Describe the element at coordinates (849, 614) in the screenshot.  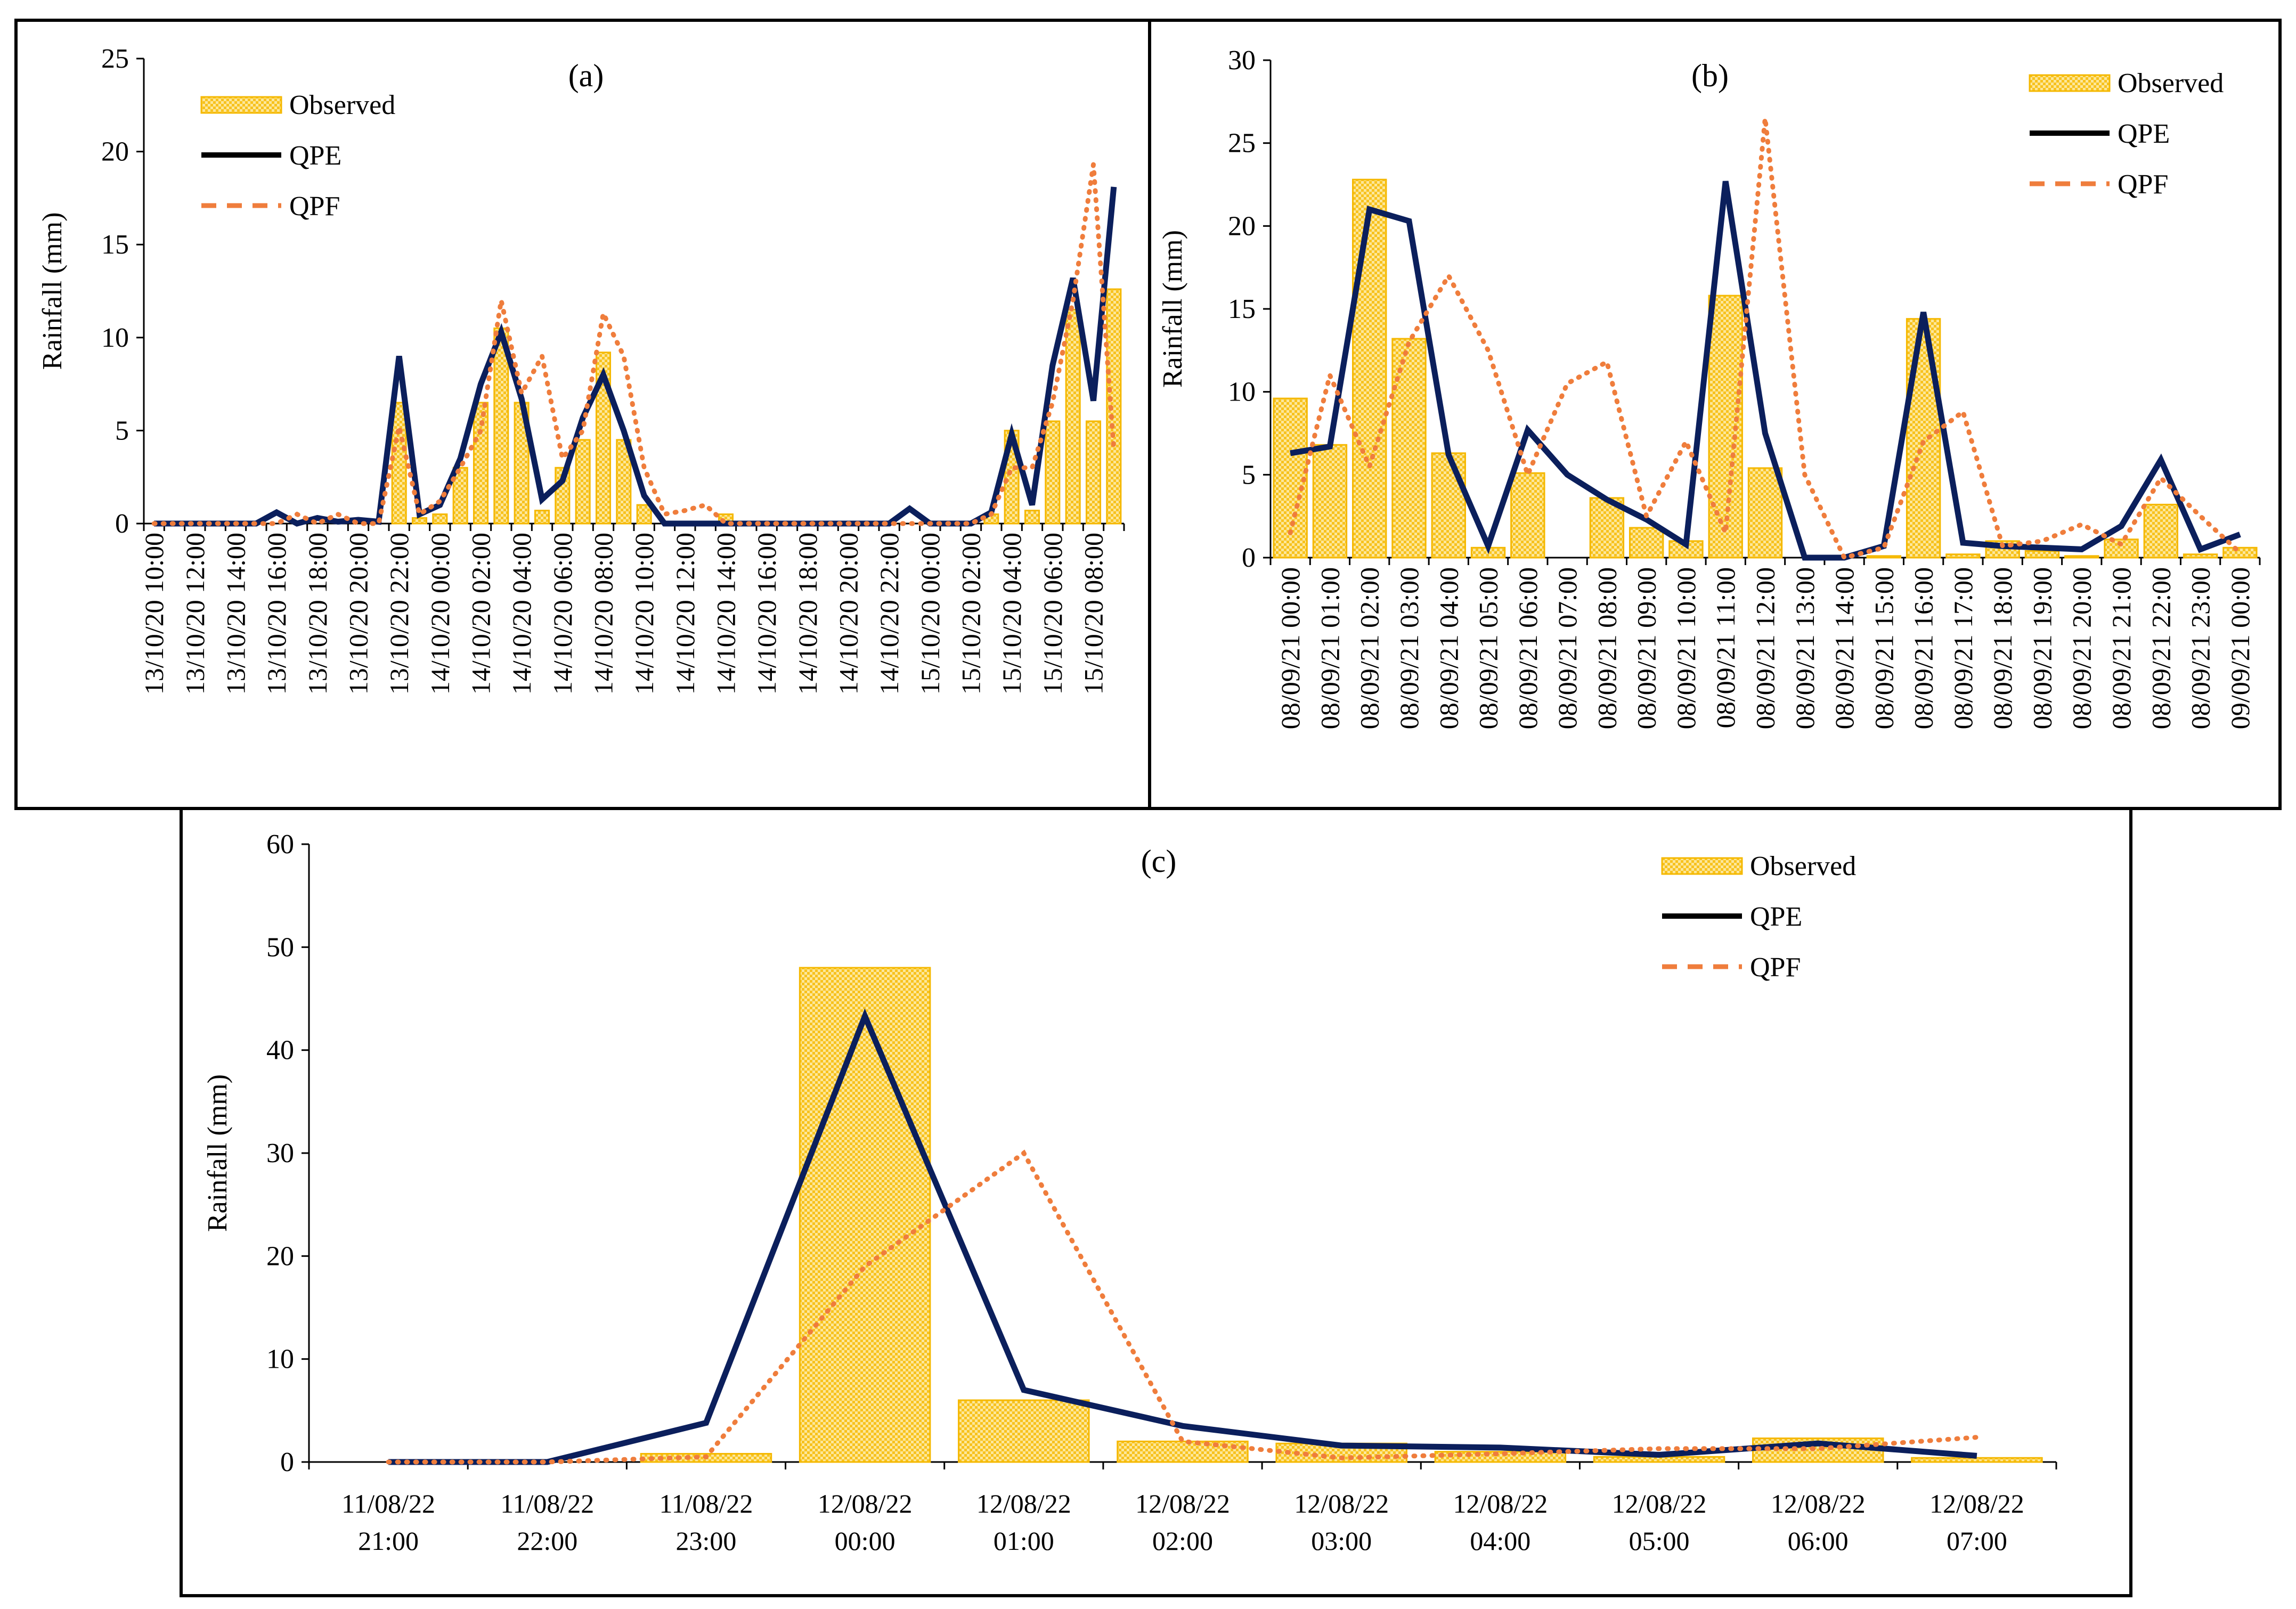
I see `x-tick-label: 14/10/20 20:00` at that location.